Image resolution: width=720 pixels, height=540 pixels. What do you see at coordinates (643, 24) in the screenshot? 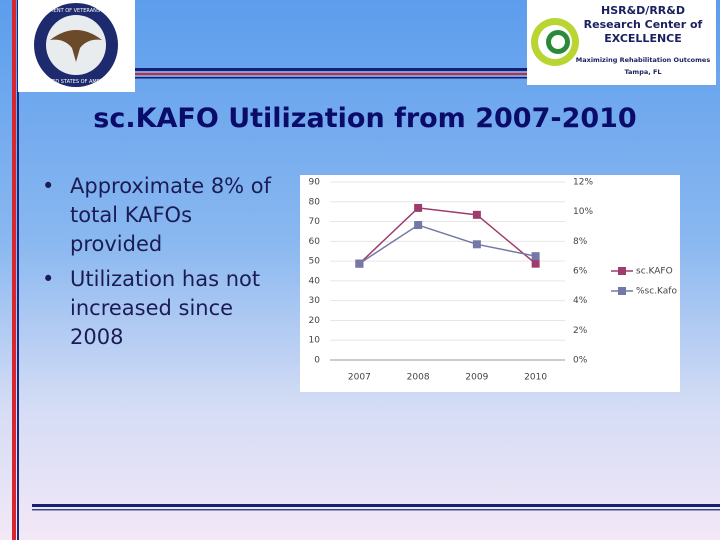
I see `logo-text: Research Center of` at bounding box center [643, 24].